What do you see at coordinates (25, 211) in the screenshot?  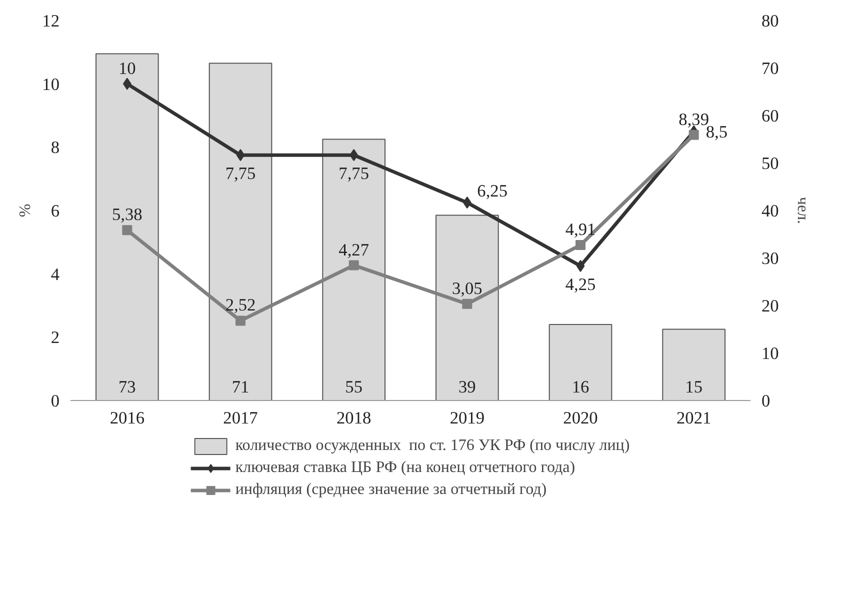 I see `y-axis-title: %` at bounding box center [25, 211].